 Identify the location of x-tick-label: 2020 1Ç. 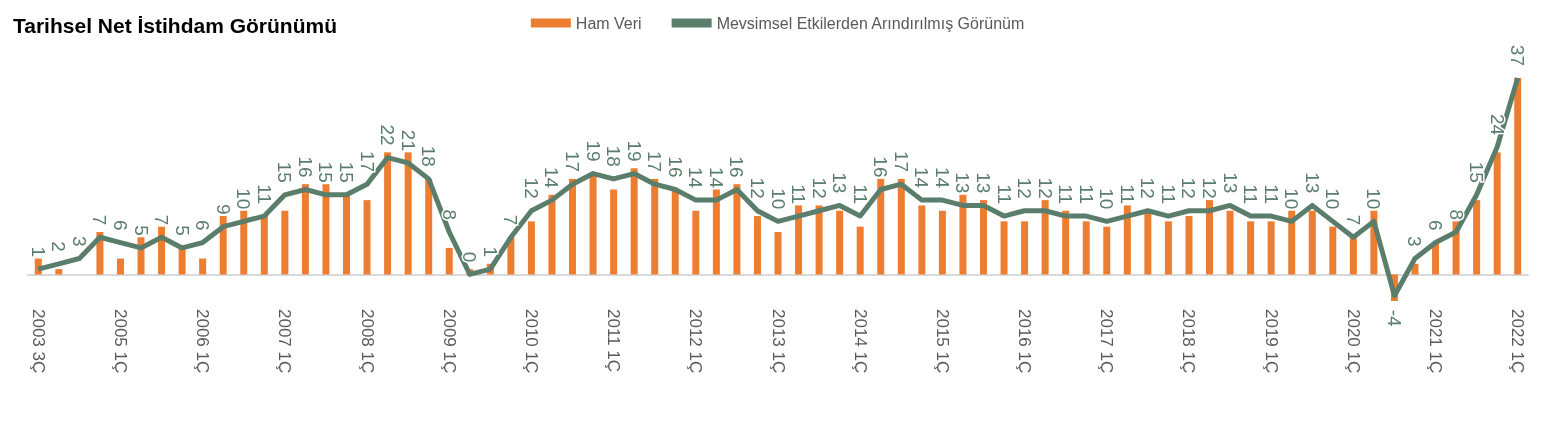
(1353, 341).